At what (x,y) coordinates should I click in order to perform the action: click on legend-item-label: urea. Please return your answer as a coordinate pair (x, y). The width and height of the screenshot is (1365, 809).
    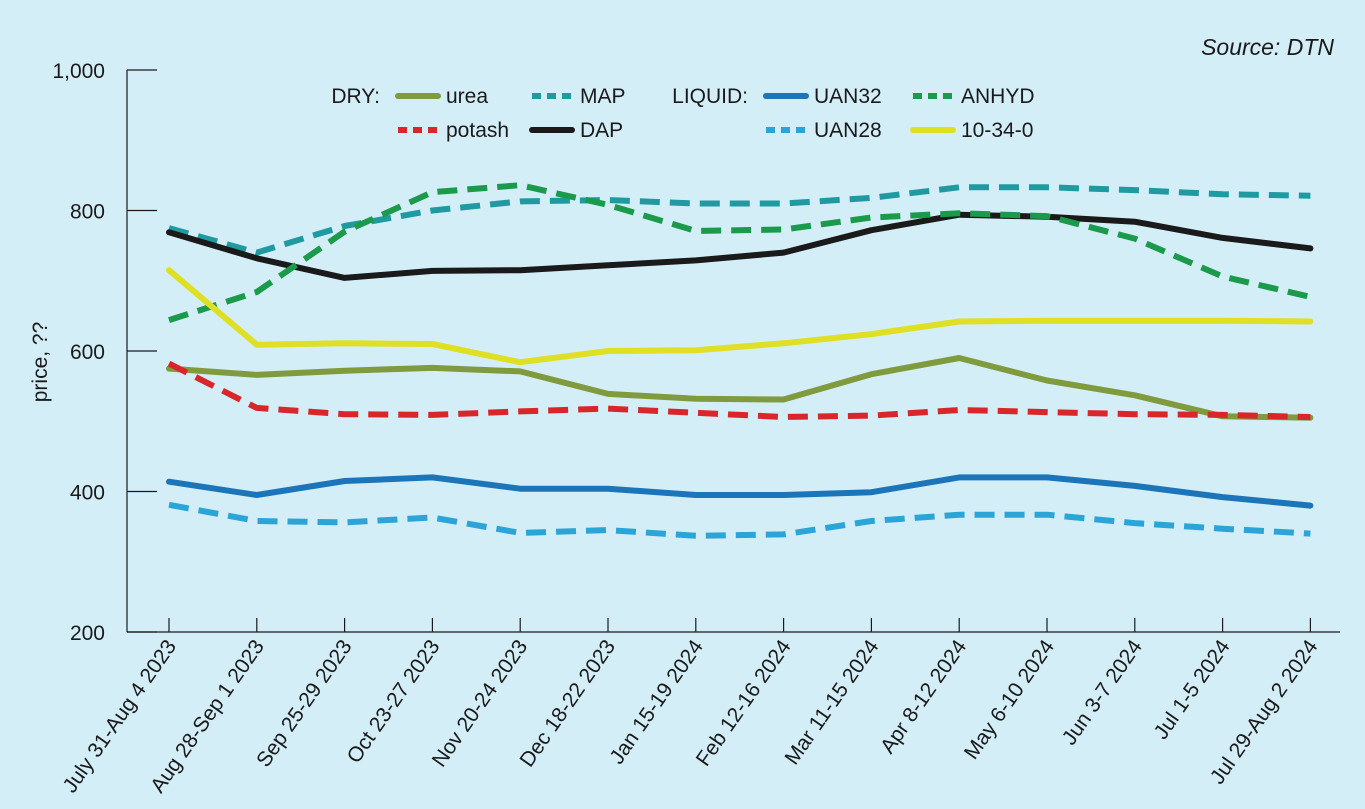
    Looking at the image, I should click on (467, 96).